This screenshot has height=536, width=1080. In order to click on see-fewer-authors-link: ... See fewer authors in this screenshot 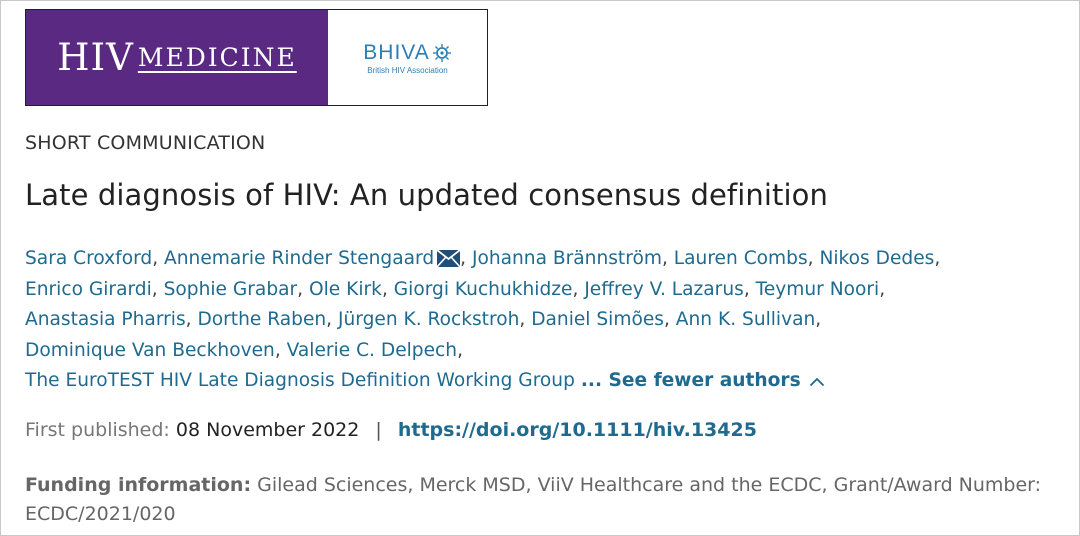, I will do `click(703, 380)`.